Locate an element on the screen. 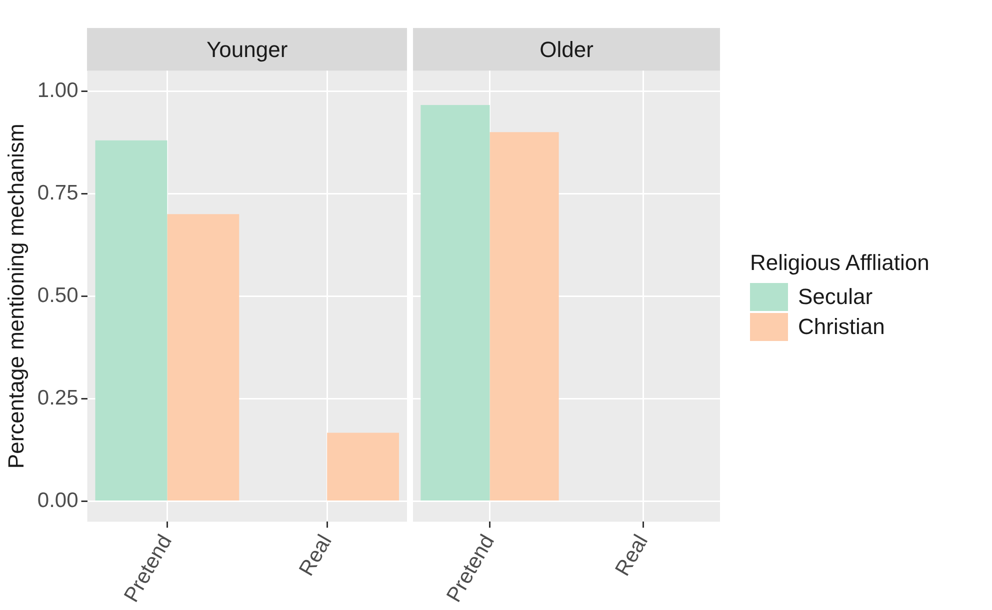 The width and height of the screenshot is (992, 610). y-tick-label: 0.75 is located at coordinates (57, 192).